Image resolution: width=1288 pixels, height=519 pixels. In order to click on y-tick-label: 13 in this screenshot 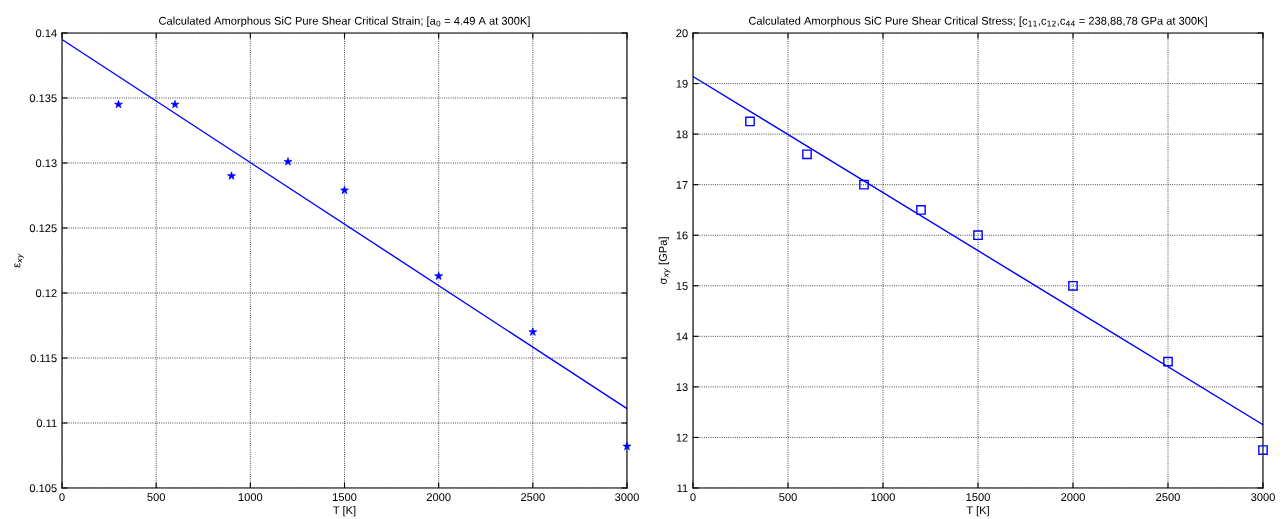, I will do `click(682, 387)`.